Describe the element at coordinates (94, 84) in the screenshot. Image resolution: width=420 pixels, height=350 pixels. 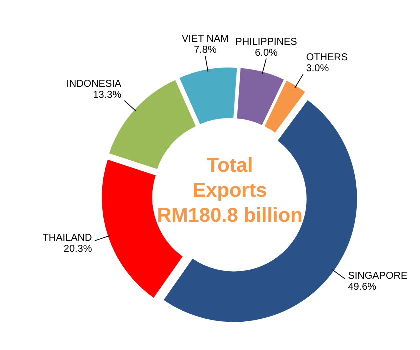
I see `slice-label: INDONESIA` at that location.